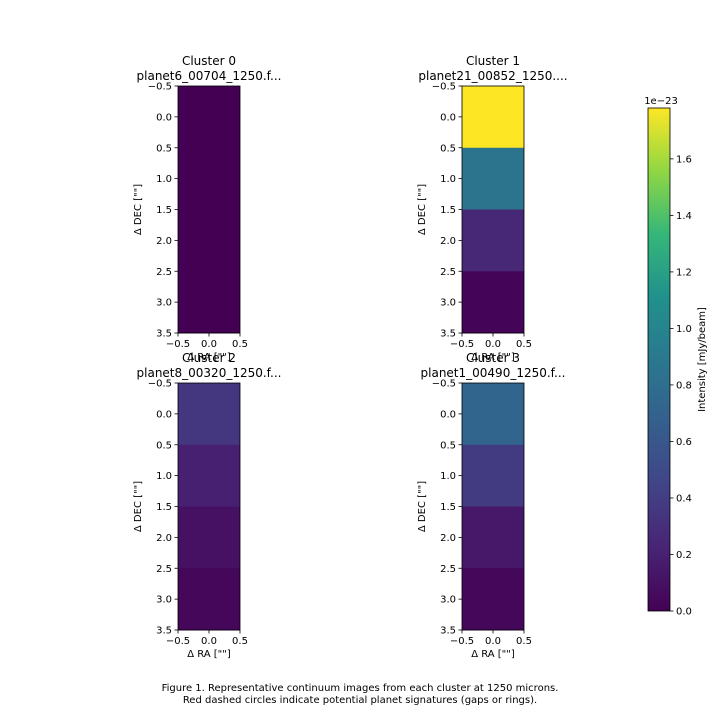  What do you see at coordinates (684, 329) in the screenshot?
I see `colorbar-tick-label: 1.0` at bounding box center [684, 329].